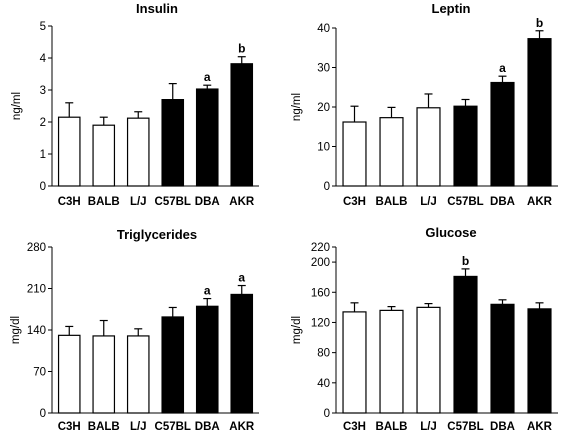 The height and width of the screenshot is (435, 568). Describe the element at coordinates (323, 148) in the screenshot. I see `y-tick-label: 10` at that location.